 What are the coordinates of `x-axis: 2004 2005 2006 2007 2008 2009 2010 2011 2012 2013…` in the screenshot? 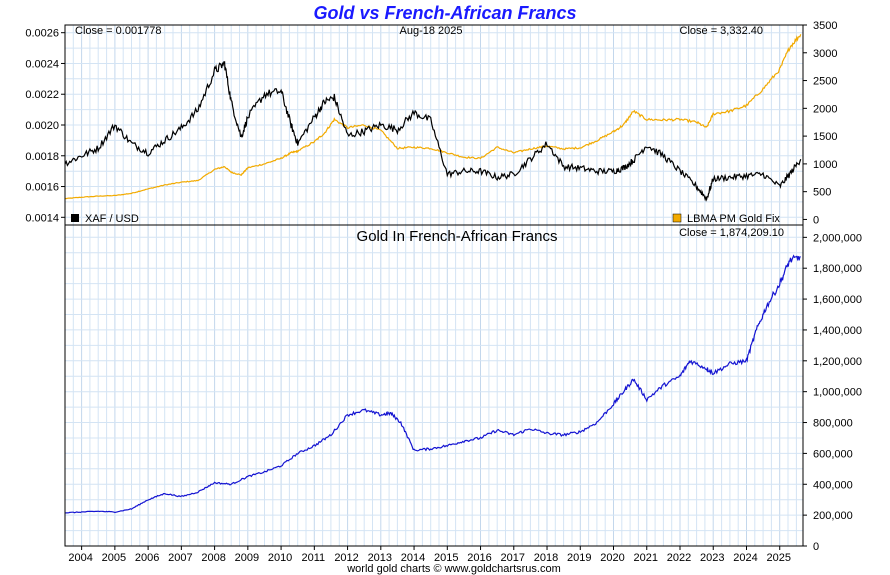 It's located at (429, 555).